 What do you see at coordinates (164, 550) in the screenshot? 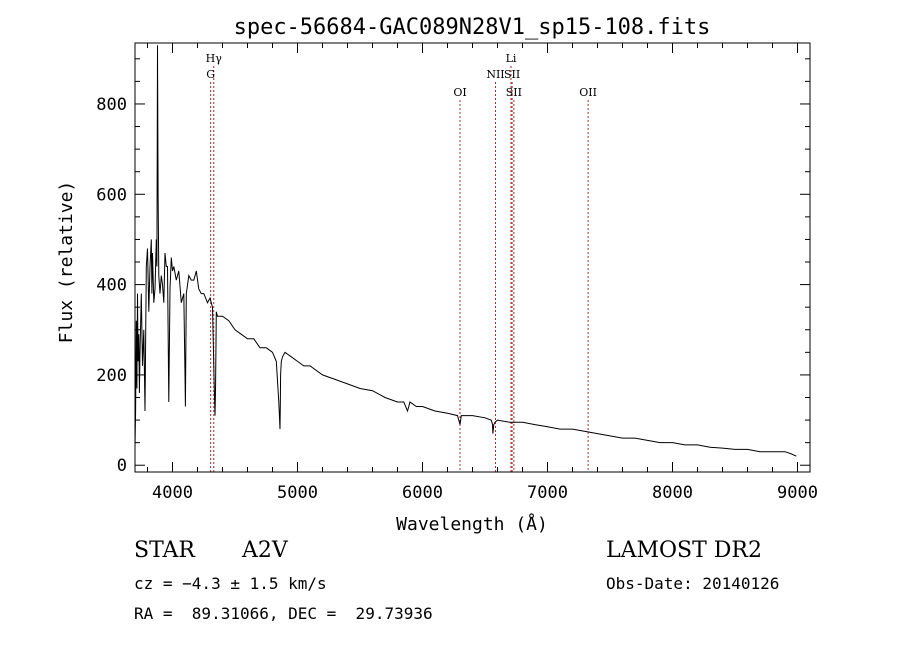
I see `object-class: STAR` at bounding box center [164, 550].